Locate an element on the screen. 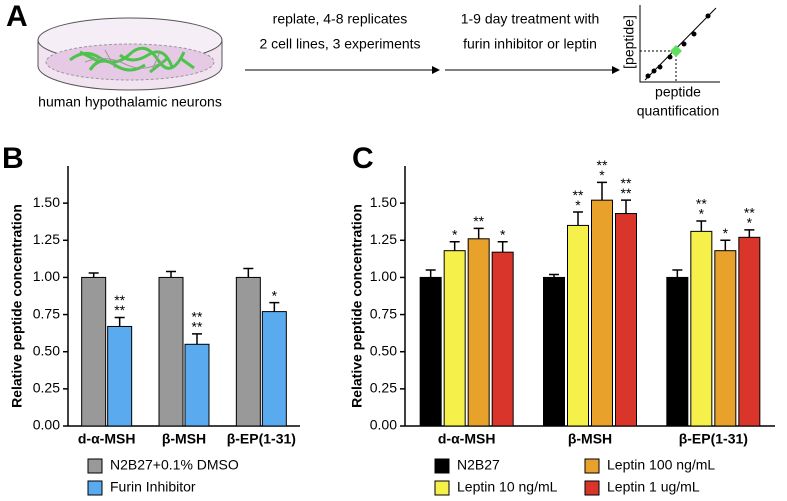  dish is located at coordinates (130, 54).